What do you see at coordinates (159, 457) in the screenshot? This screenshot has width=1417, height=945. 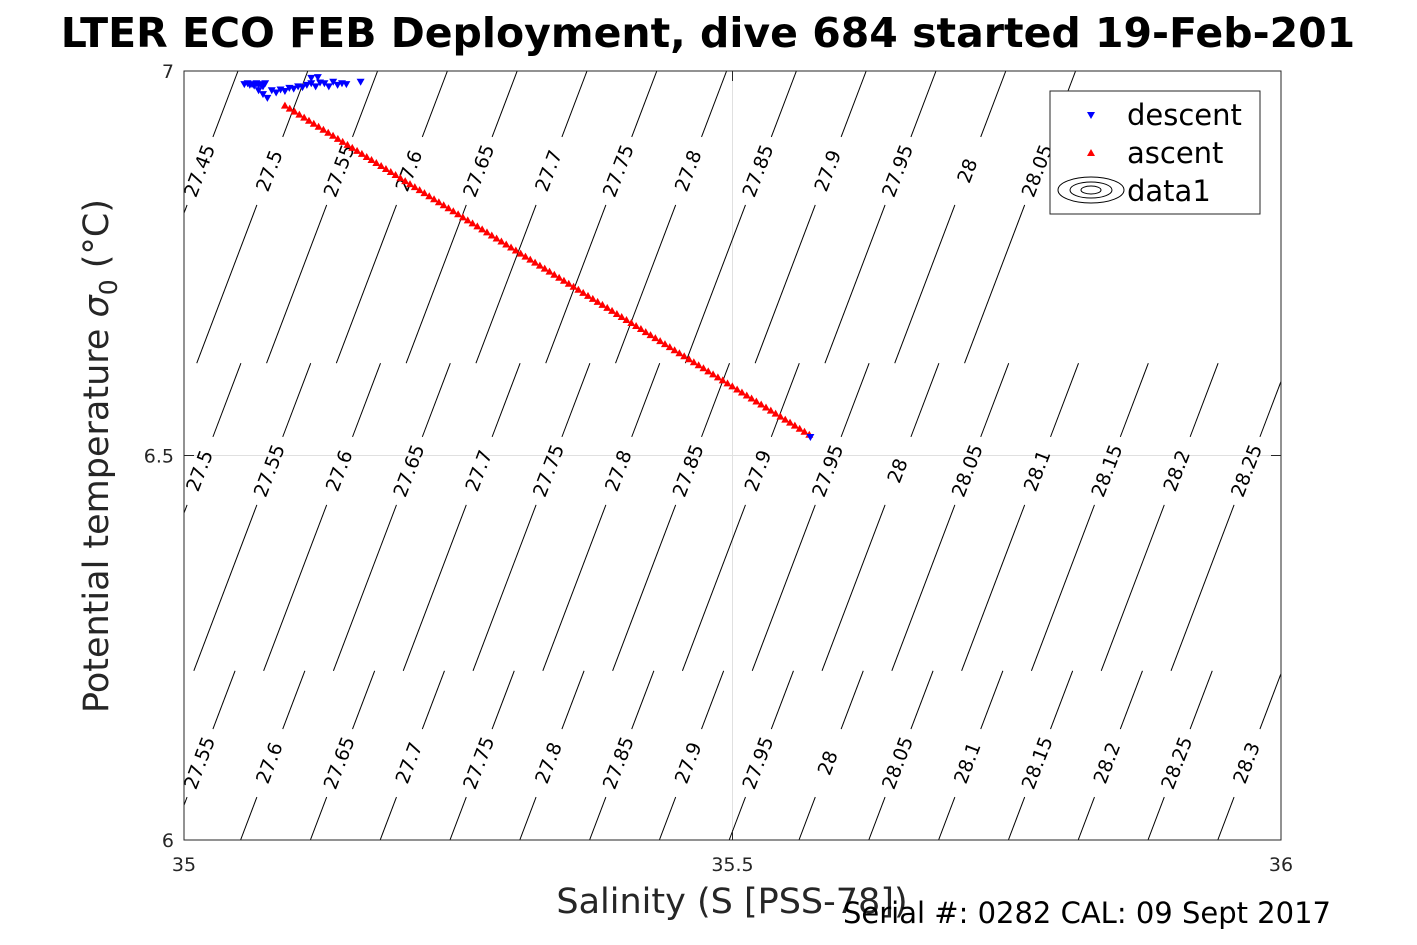 I see `y-tick-label: 6.5` at bounding box center [159, 457].